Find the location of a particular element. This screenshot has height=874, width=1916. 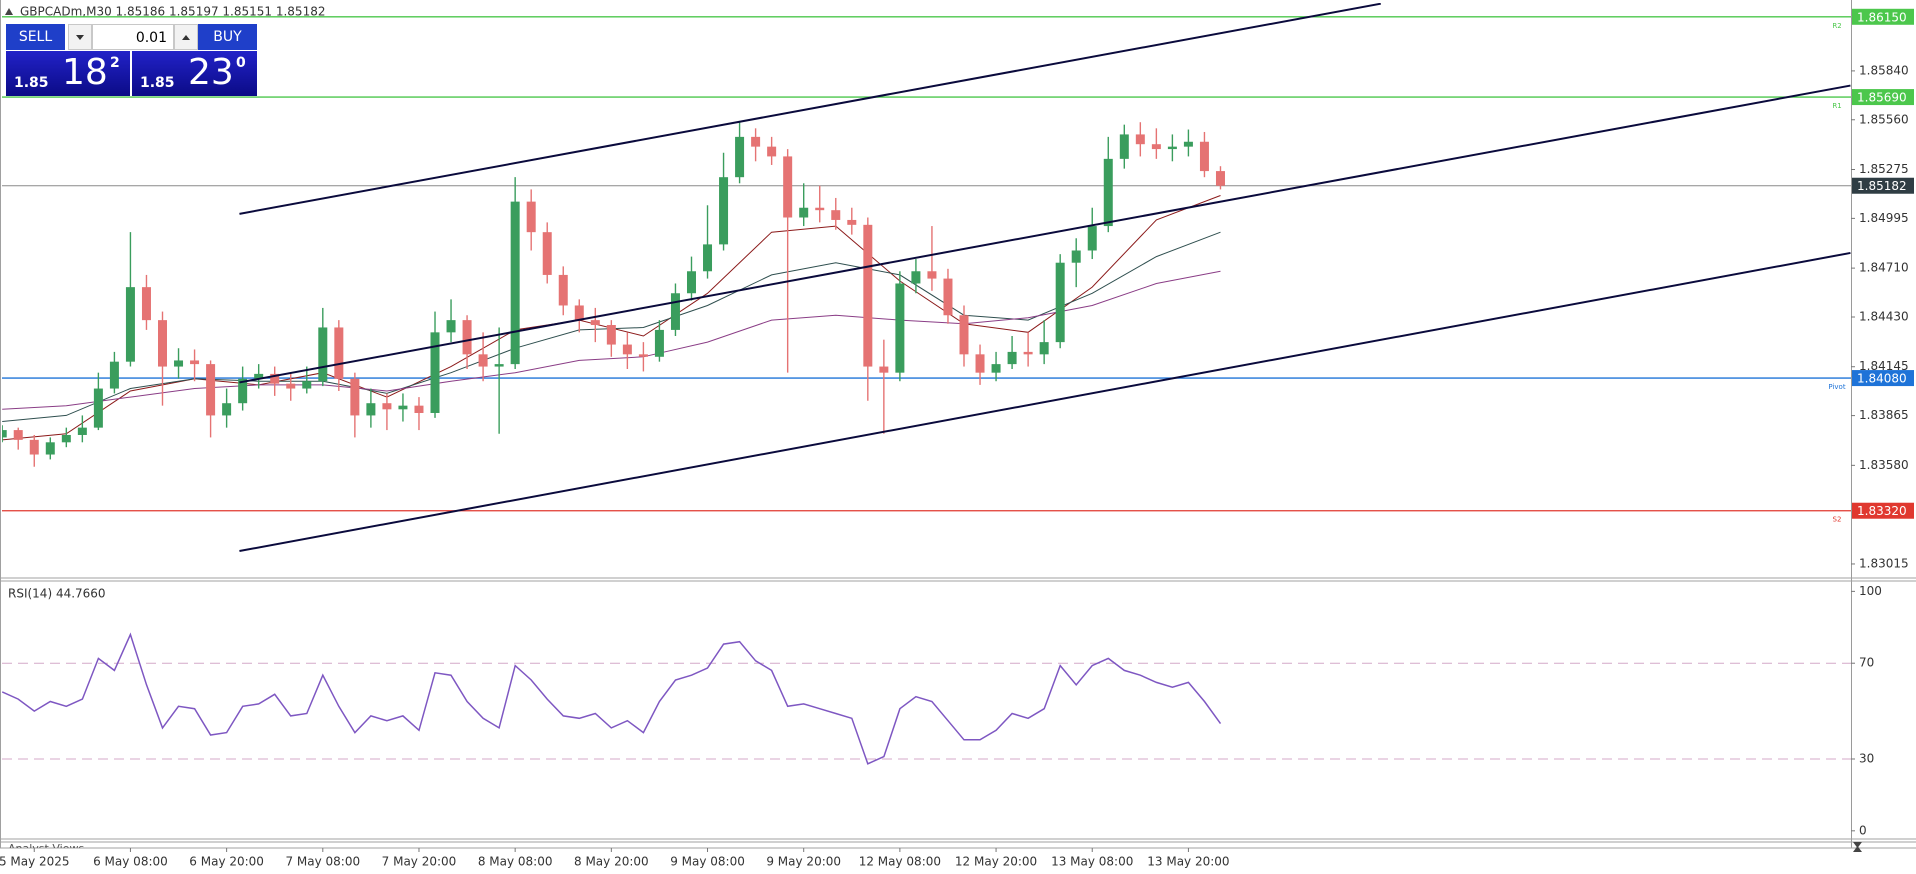

y-tick-label: 1.84145 is located at coordinates (1884, 366).